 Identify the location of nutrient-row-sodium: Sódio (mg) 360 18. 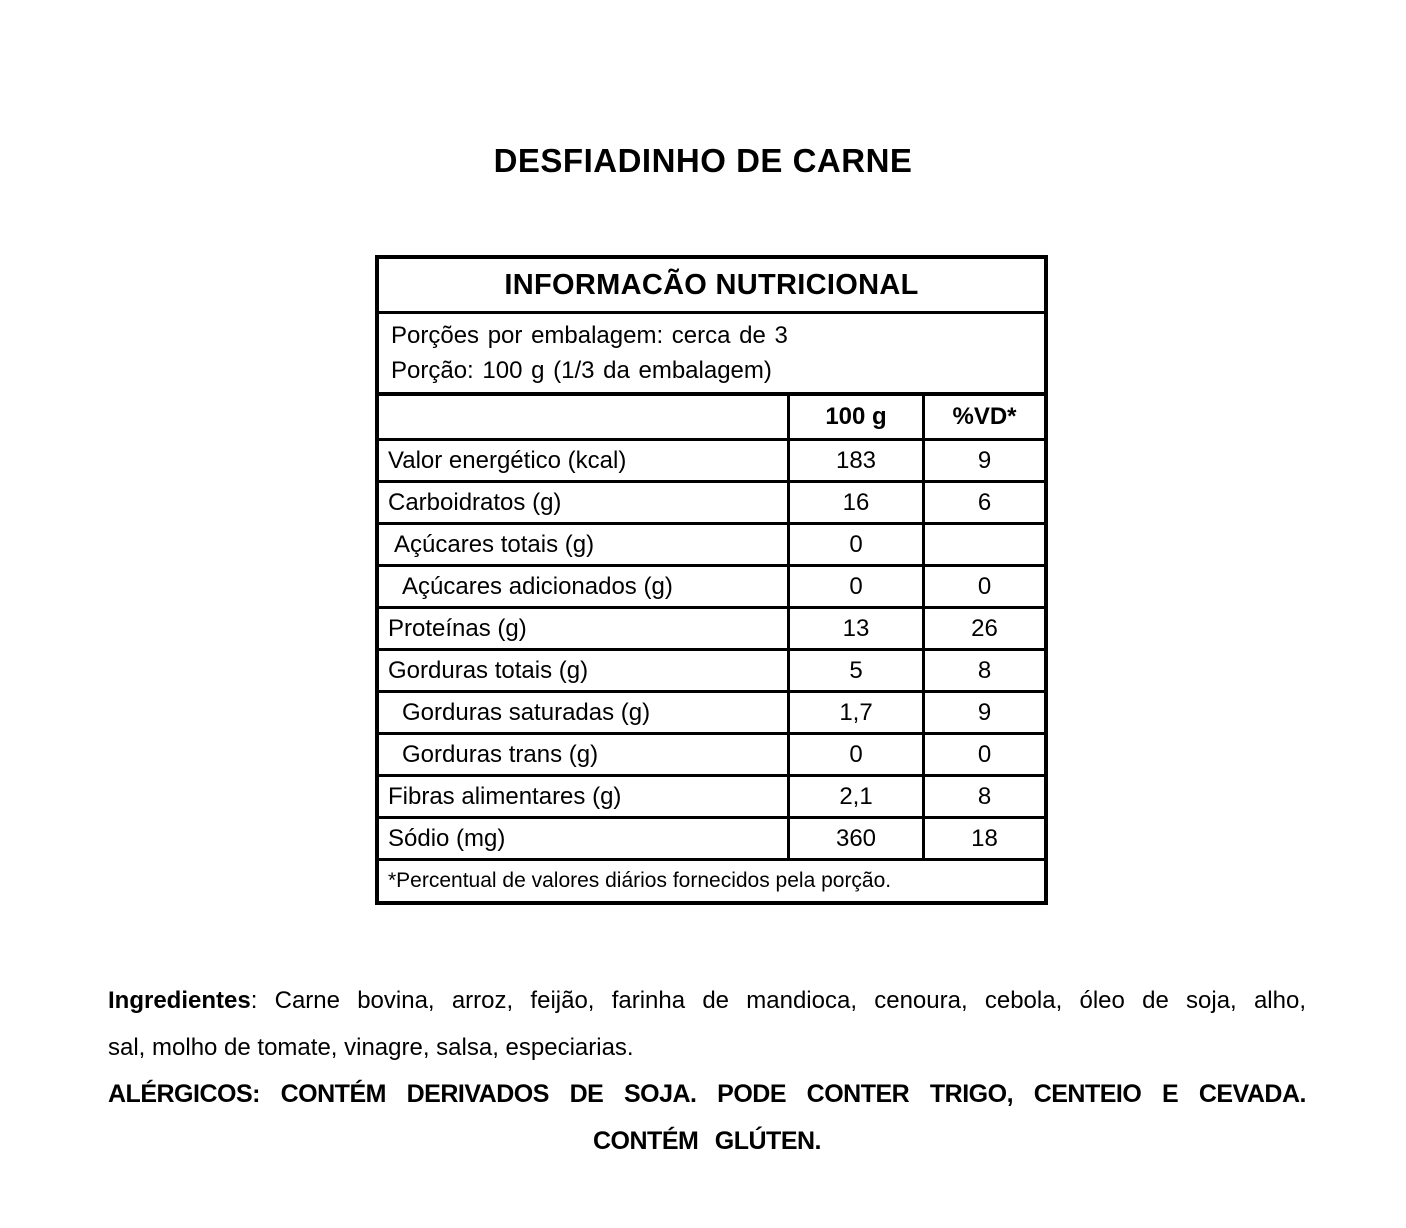
(711, 840).